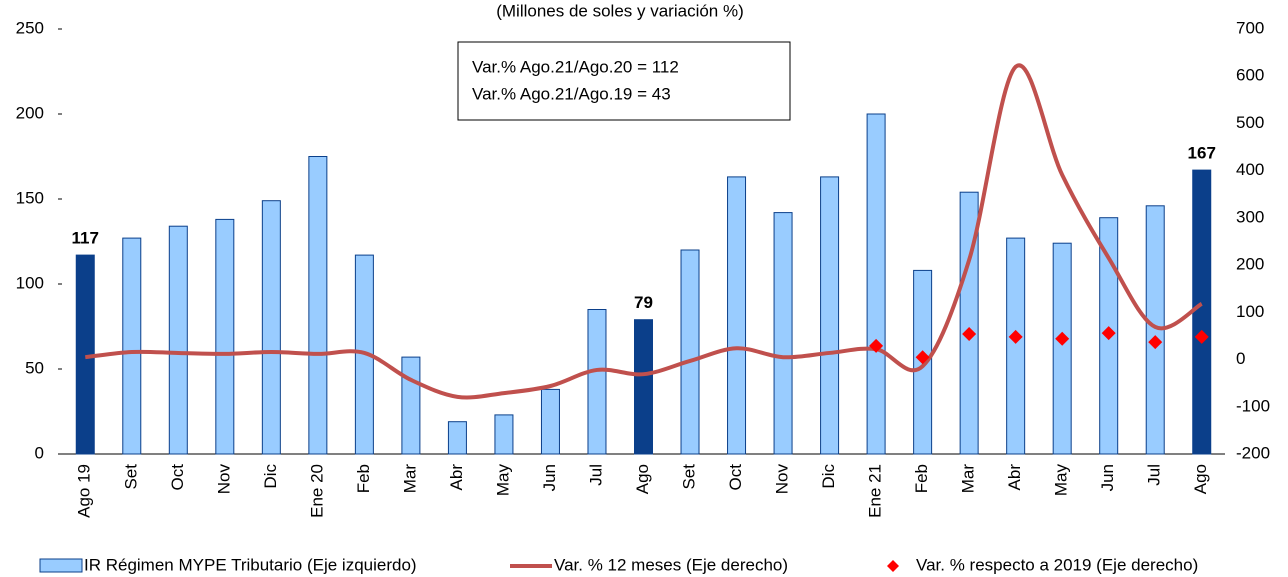  Describe the element at coordinates (1250, 311) in the screenshot. I see `y2-tick-label: 100` at that location.